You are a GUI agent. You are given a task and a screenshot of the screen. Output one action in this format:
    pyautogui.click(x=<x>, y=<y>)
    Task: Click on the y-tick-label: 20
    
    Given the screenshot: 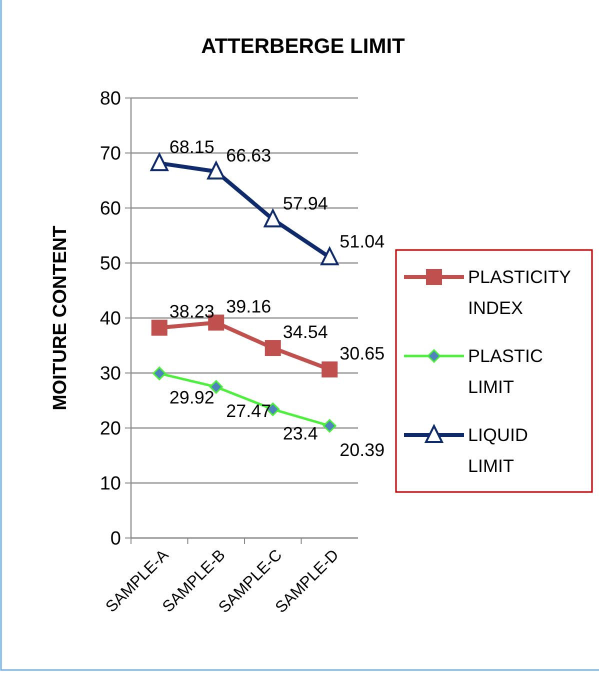 What is the action you would take?
    pyautogui.click(x=110, y=429)
    